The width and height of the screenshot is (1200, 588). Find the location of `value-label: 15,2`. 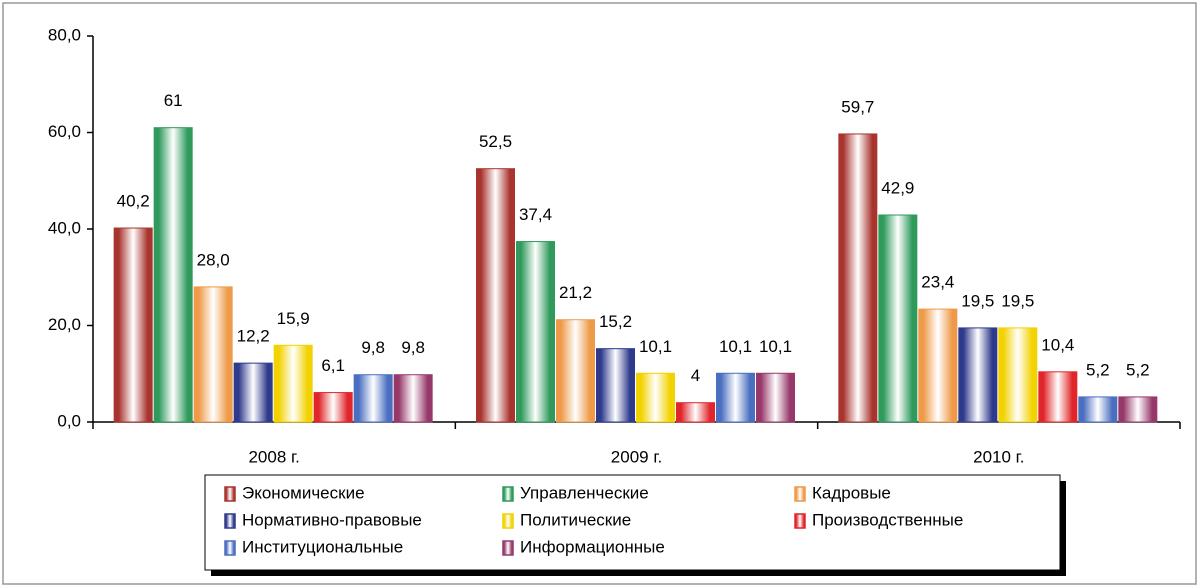

value-label: 15,2 is located at coordinates (615, 321).